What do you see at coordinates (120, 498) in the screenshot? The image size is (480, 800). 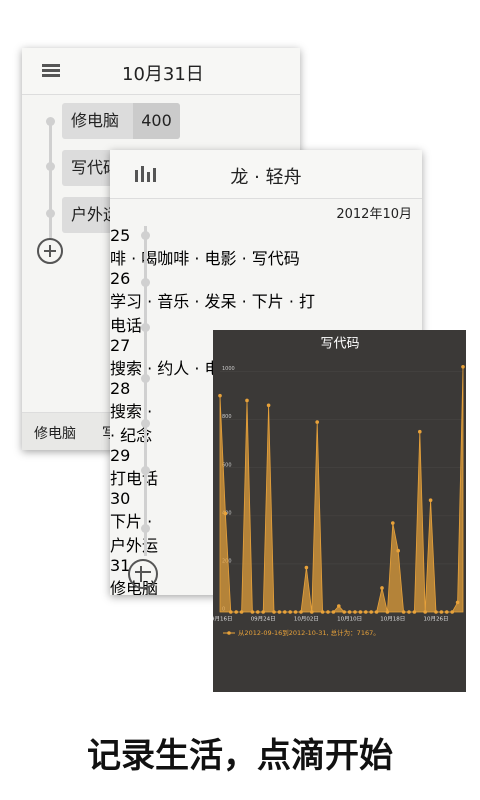 I see `day-number: 30` at bounding box center [120, 498].